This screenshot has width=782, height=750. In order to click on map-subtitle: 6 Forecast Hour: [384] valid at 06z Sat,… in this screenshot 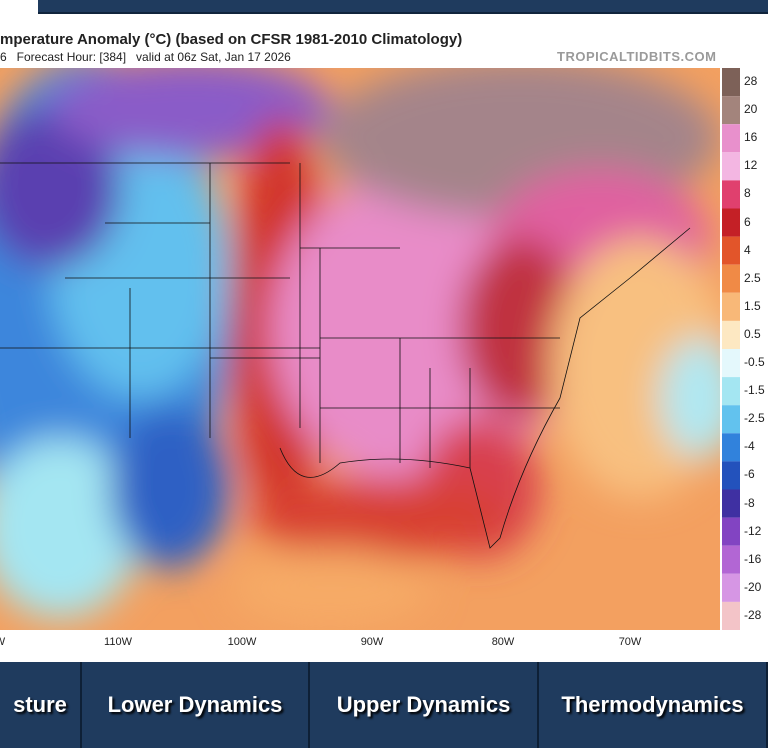, I will do `click(145, 57)`.